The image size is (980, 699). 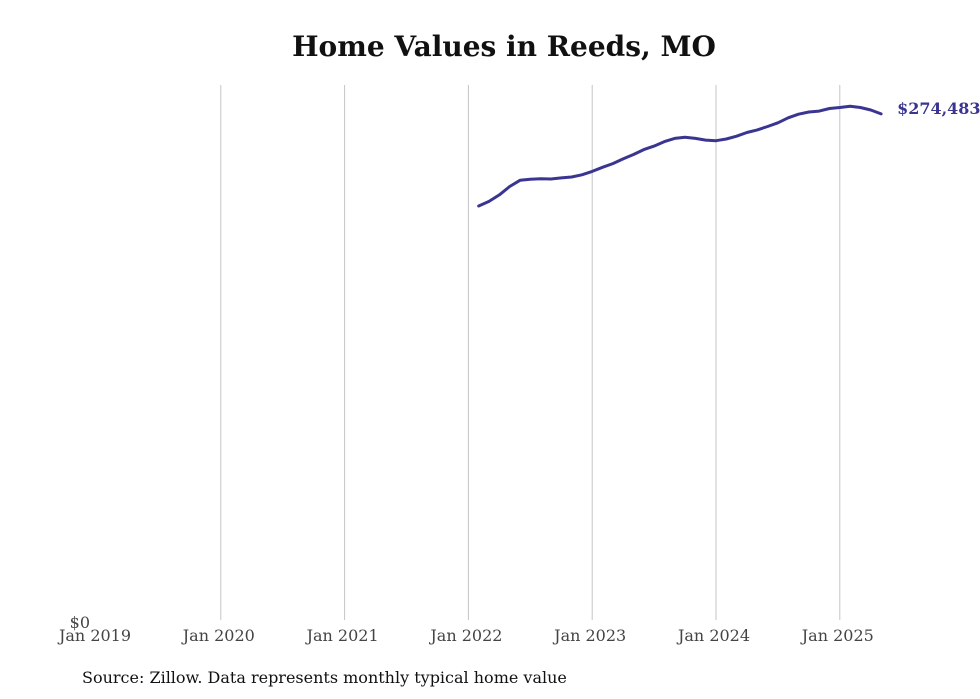 I want to click on x-tick-label: Jan 2024, so click(x=713, y=635).